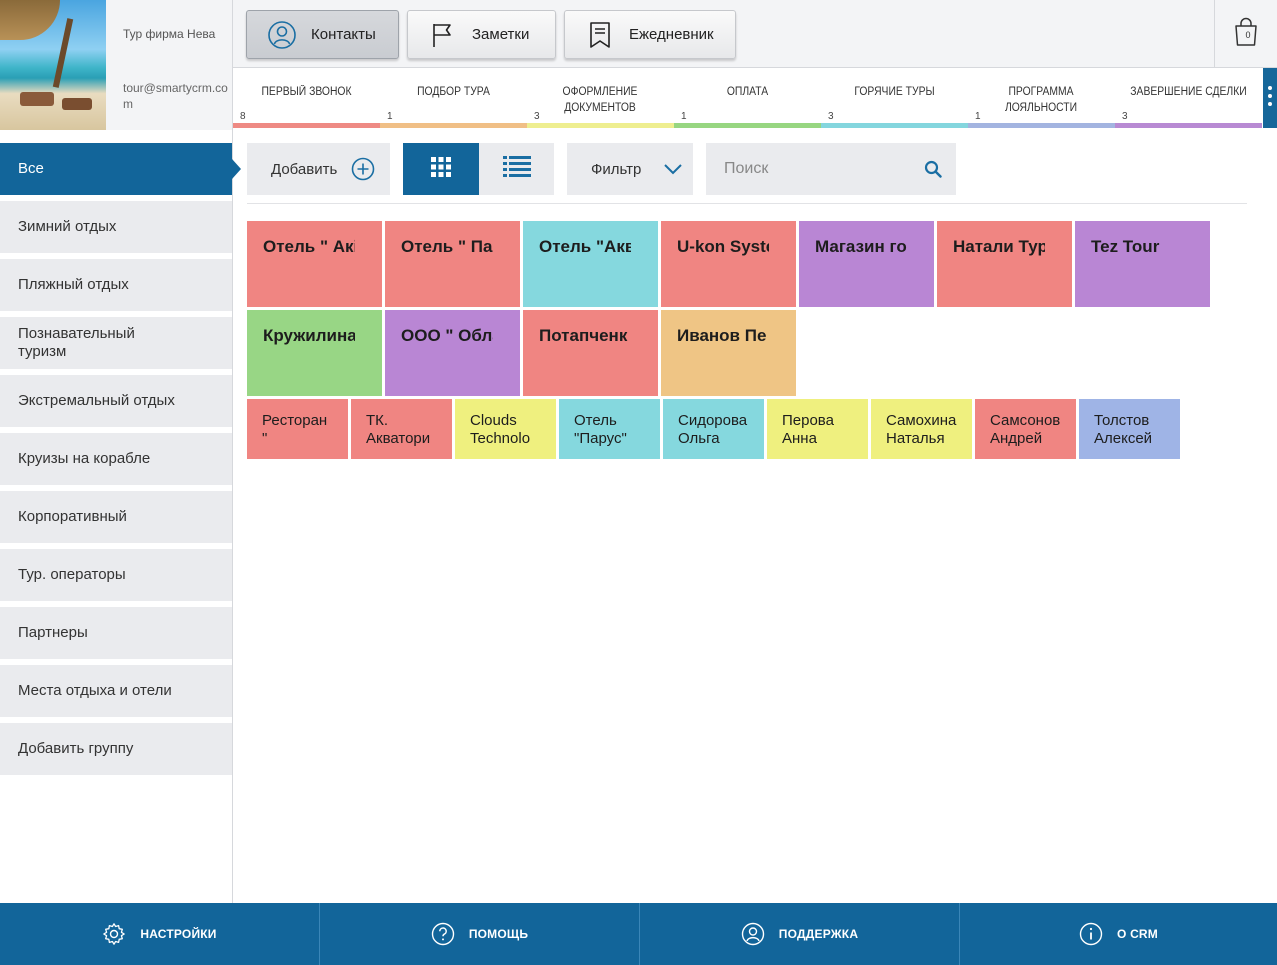  I want to click on help-button: ПОМОЩЬ, so click(480, 934).